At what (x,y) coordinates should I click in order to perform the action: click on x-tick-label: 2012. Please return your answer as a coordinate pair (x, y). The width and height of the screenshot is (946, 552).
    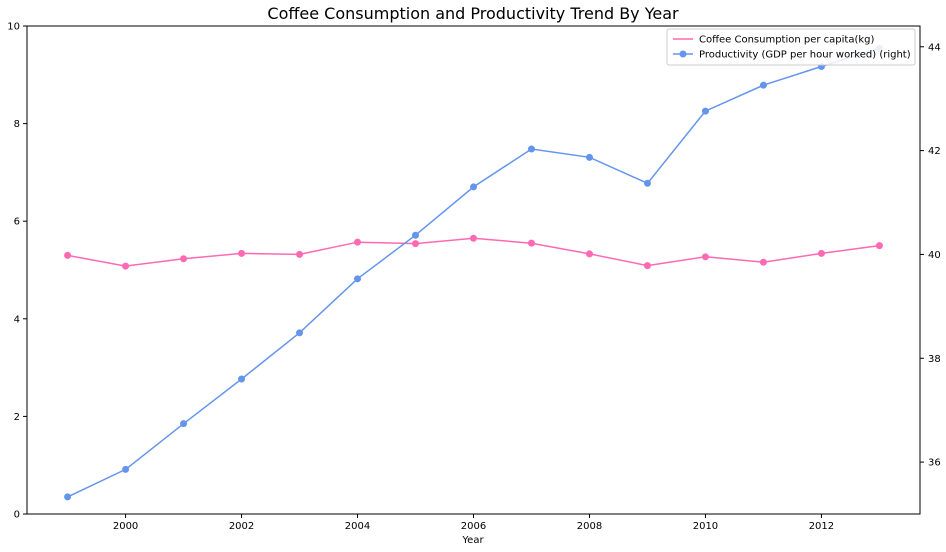
    Looking at the image, I should click on (821, 526).